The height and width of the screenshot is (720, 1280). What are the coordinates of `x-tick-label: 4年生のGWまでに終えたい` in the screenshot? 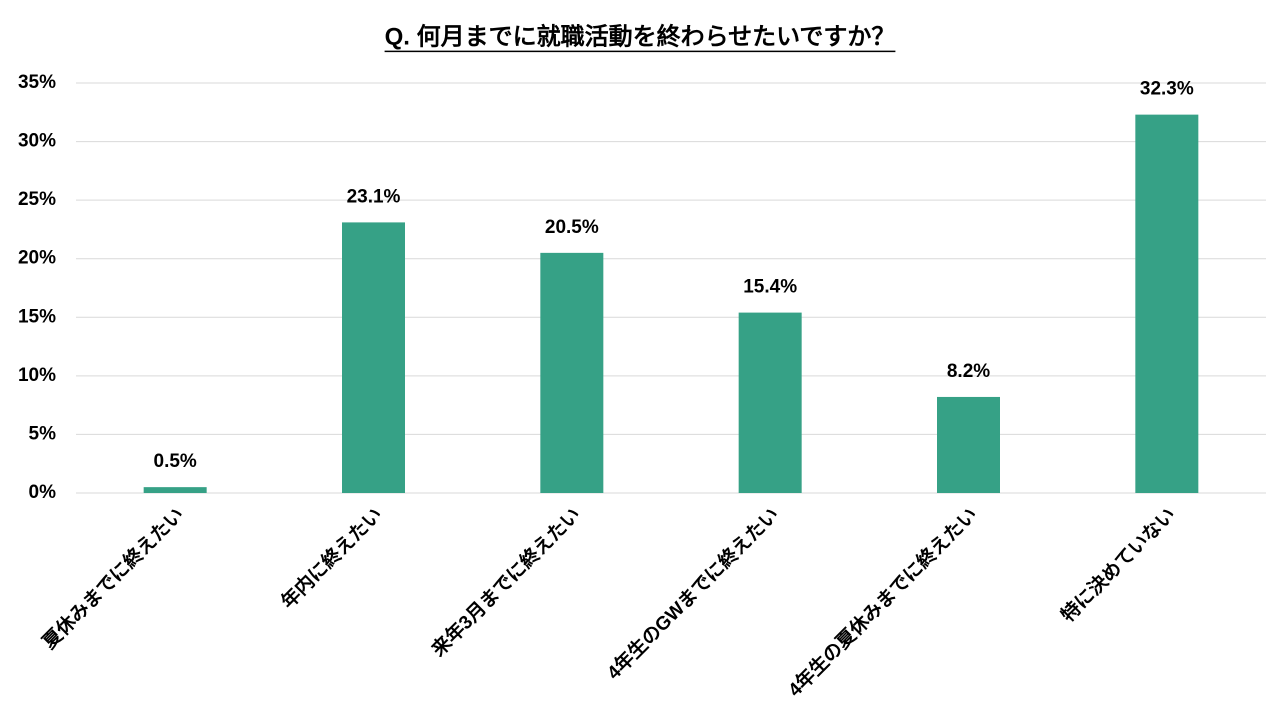 It's located at (692, 593).